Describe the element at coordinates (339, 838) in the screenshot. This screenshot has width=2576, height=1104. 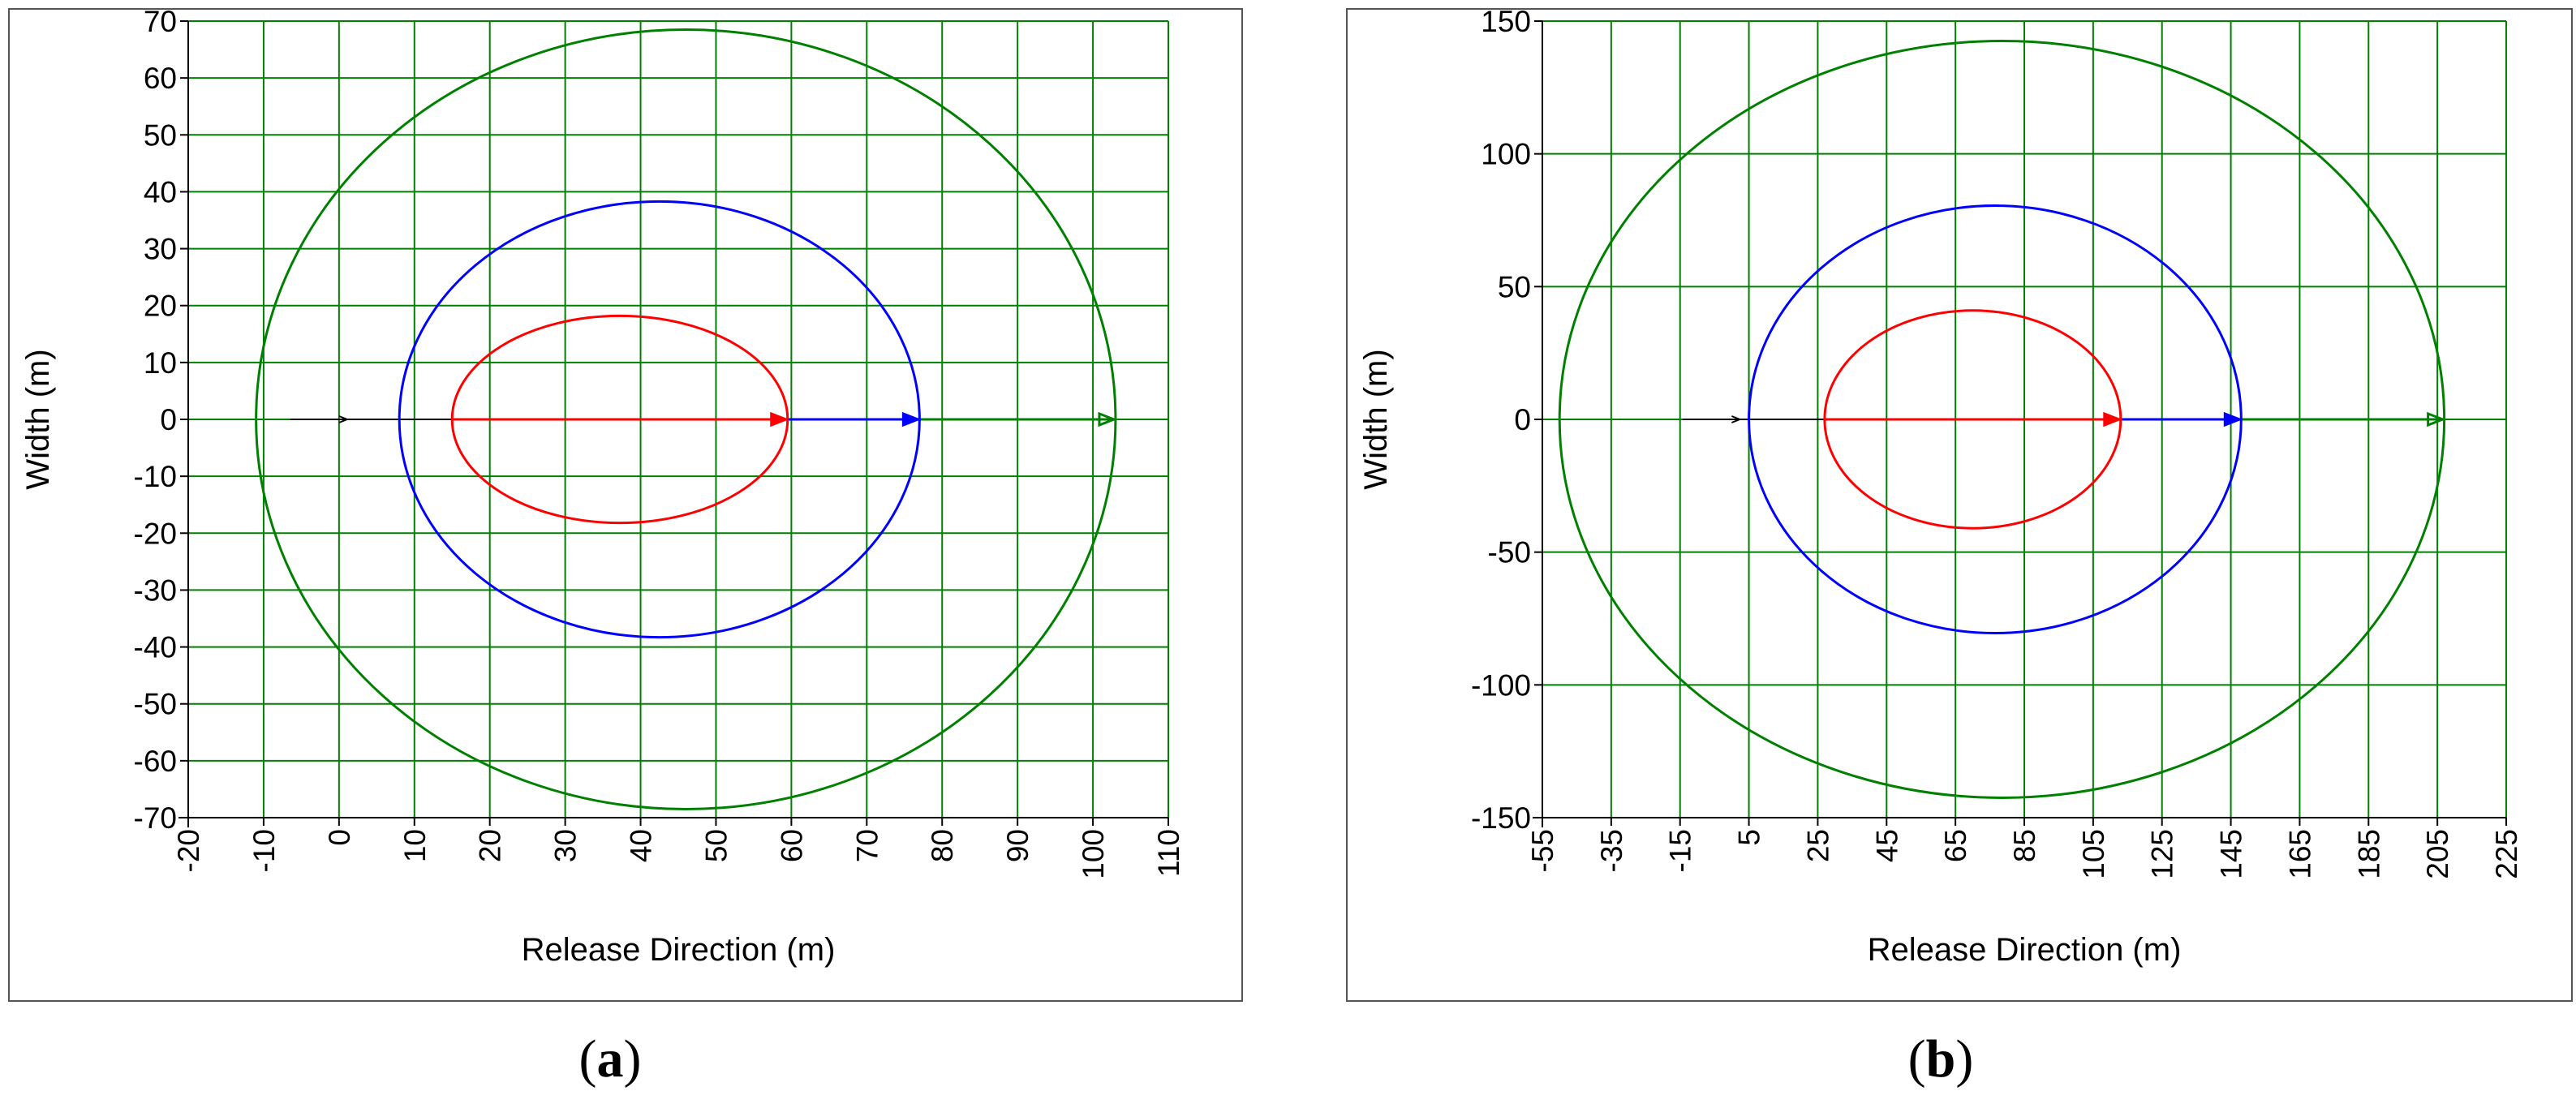
I see `chart-a-xtick-label-2: 0` at that location.